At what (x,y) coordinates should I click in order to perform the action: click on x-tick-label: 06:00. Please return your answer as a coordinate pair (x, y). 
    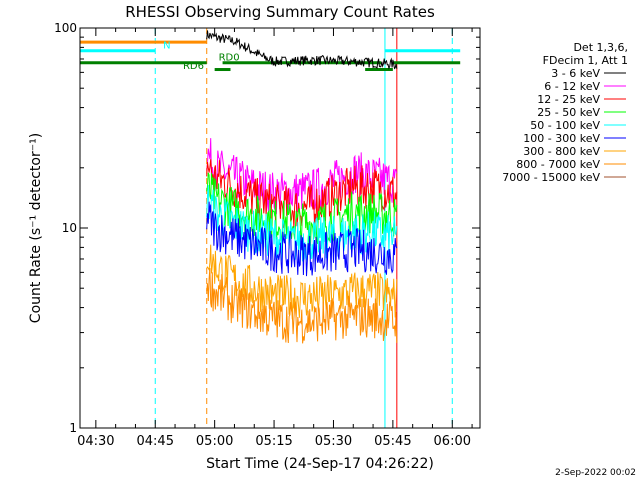
    Looking at the image, I should click on (452, 441).